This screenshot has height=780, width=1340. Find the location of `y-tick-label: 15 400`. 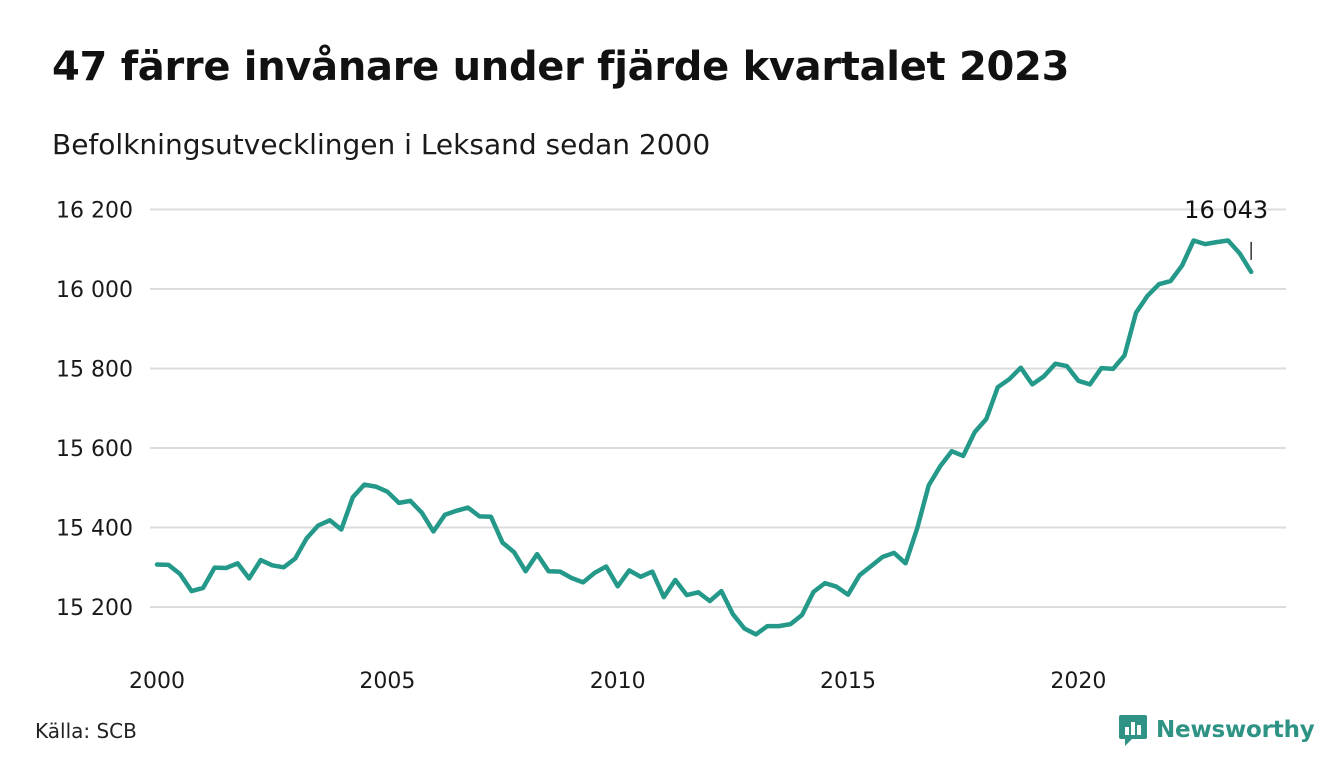

y-tick-label: 15 400 is located at coordinates (94, 529).